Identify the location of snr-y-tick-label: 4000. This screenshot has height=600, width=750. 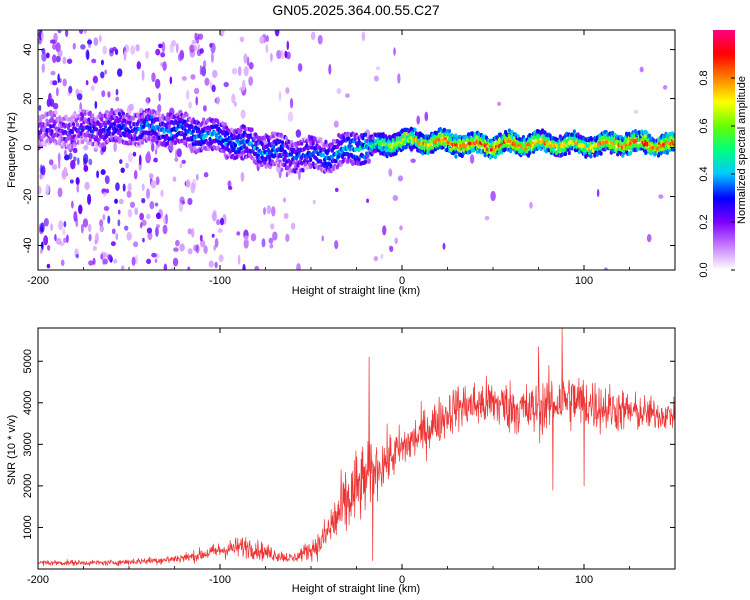
(28, 403).